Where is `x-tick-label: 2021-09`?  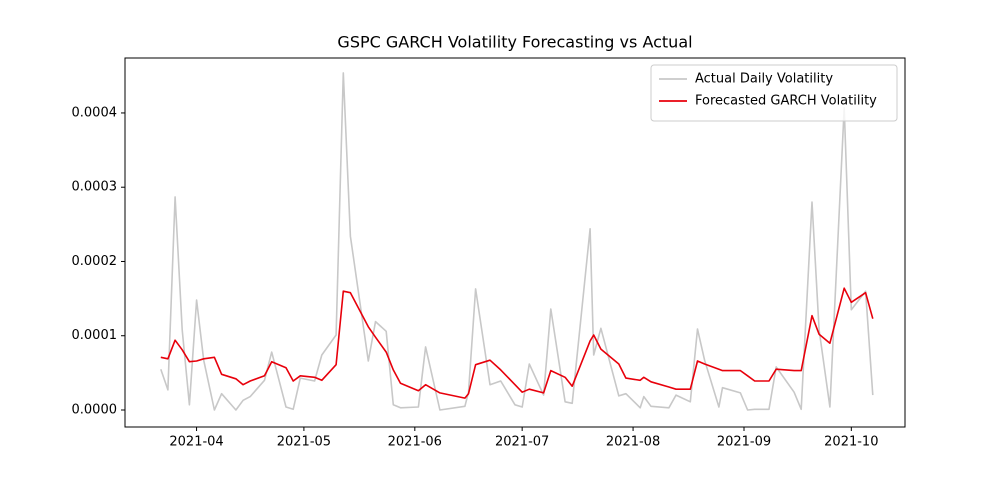
x-tick-label: 2021-09 is located at coordinates (744, 442).